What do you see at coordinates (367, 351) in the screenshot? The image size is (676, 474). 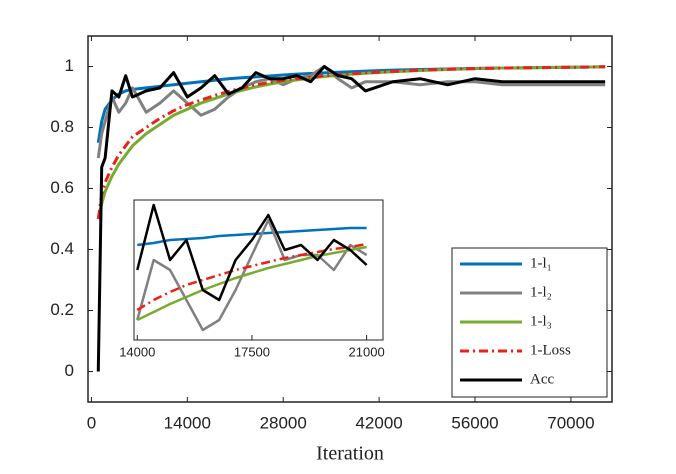 I see `x-tick-label: 21000` at bounding box center [367, 351].